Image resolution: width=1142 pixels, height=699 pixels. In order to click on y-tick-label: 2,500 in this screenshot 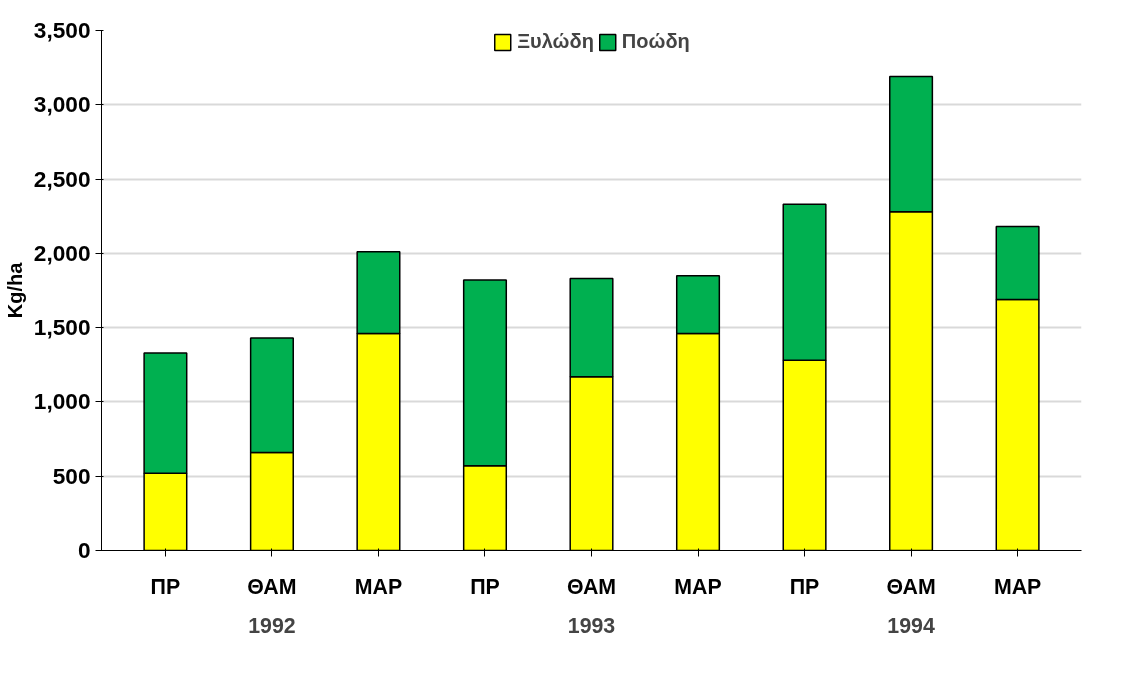, I will do `click(62, 178)`.